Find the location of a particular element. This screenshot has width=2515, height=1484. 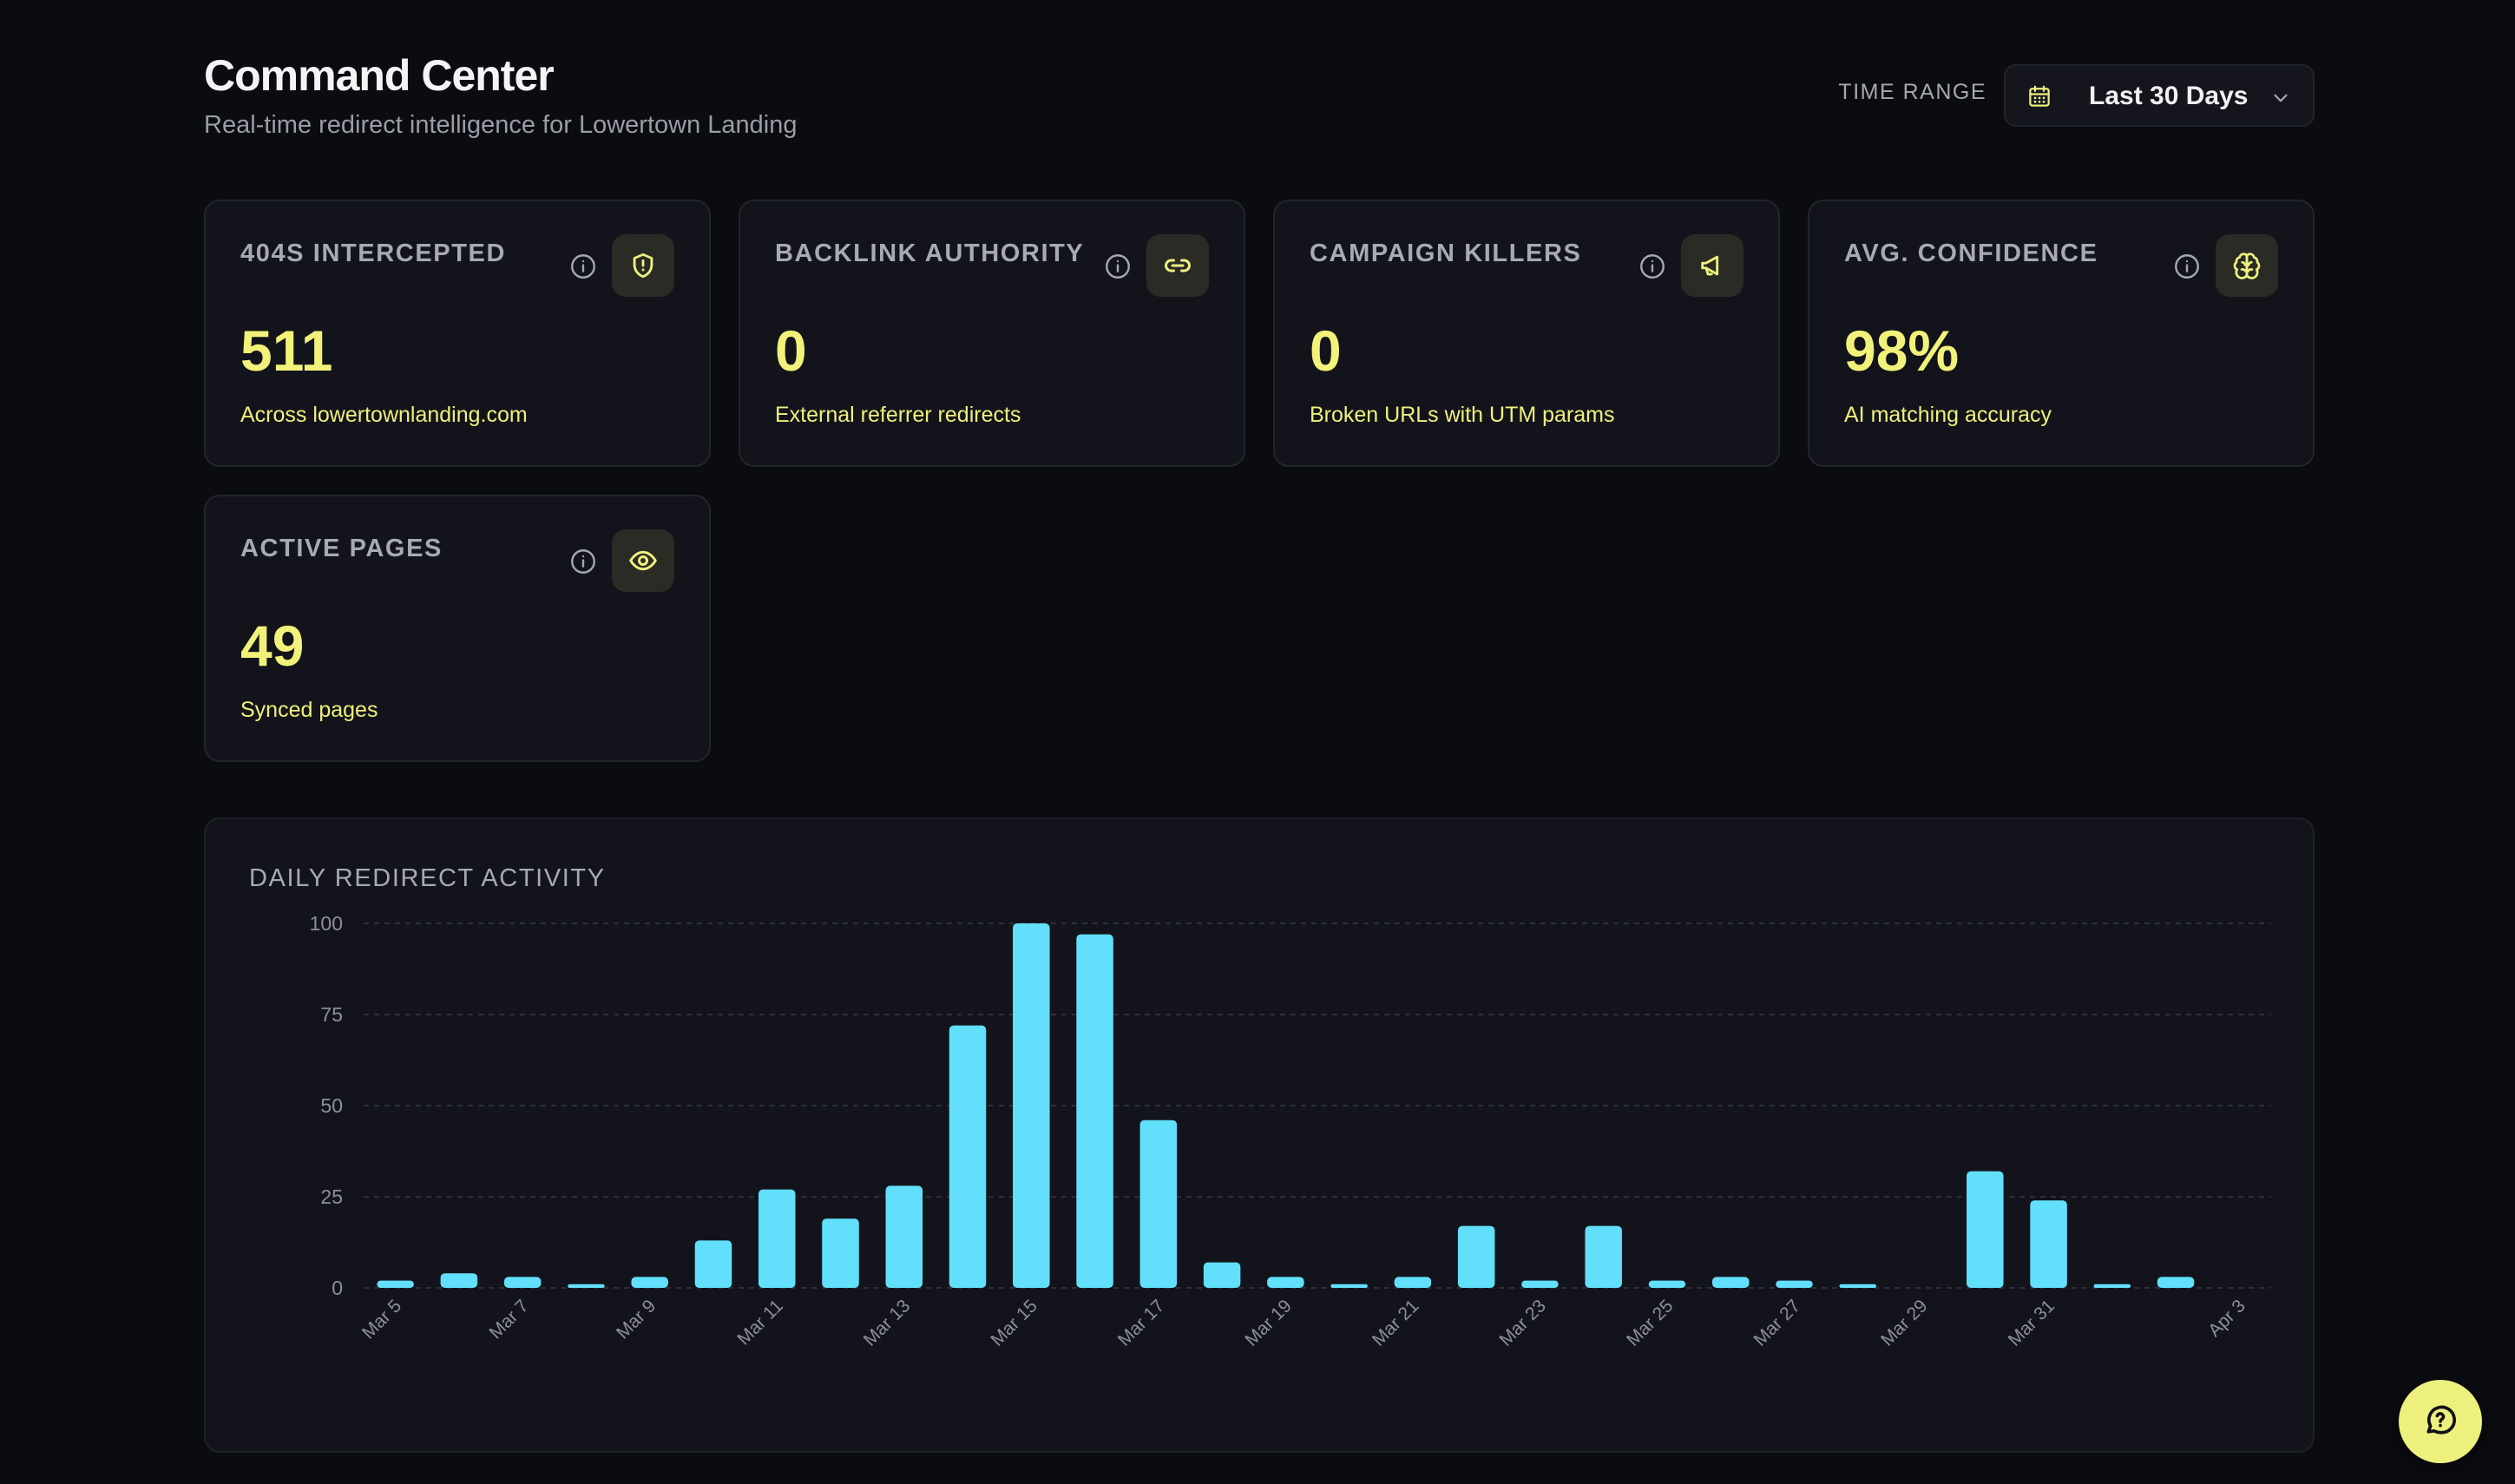

help-chat-button is located at coordinates (2440, 1421).